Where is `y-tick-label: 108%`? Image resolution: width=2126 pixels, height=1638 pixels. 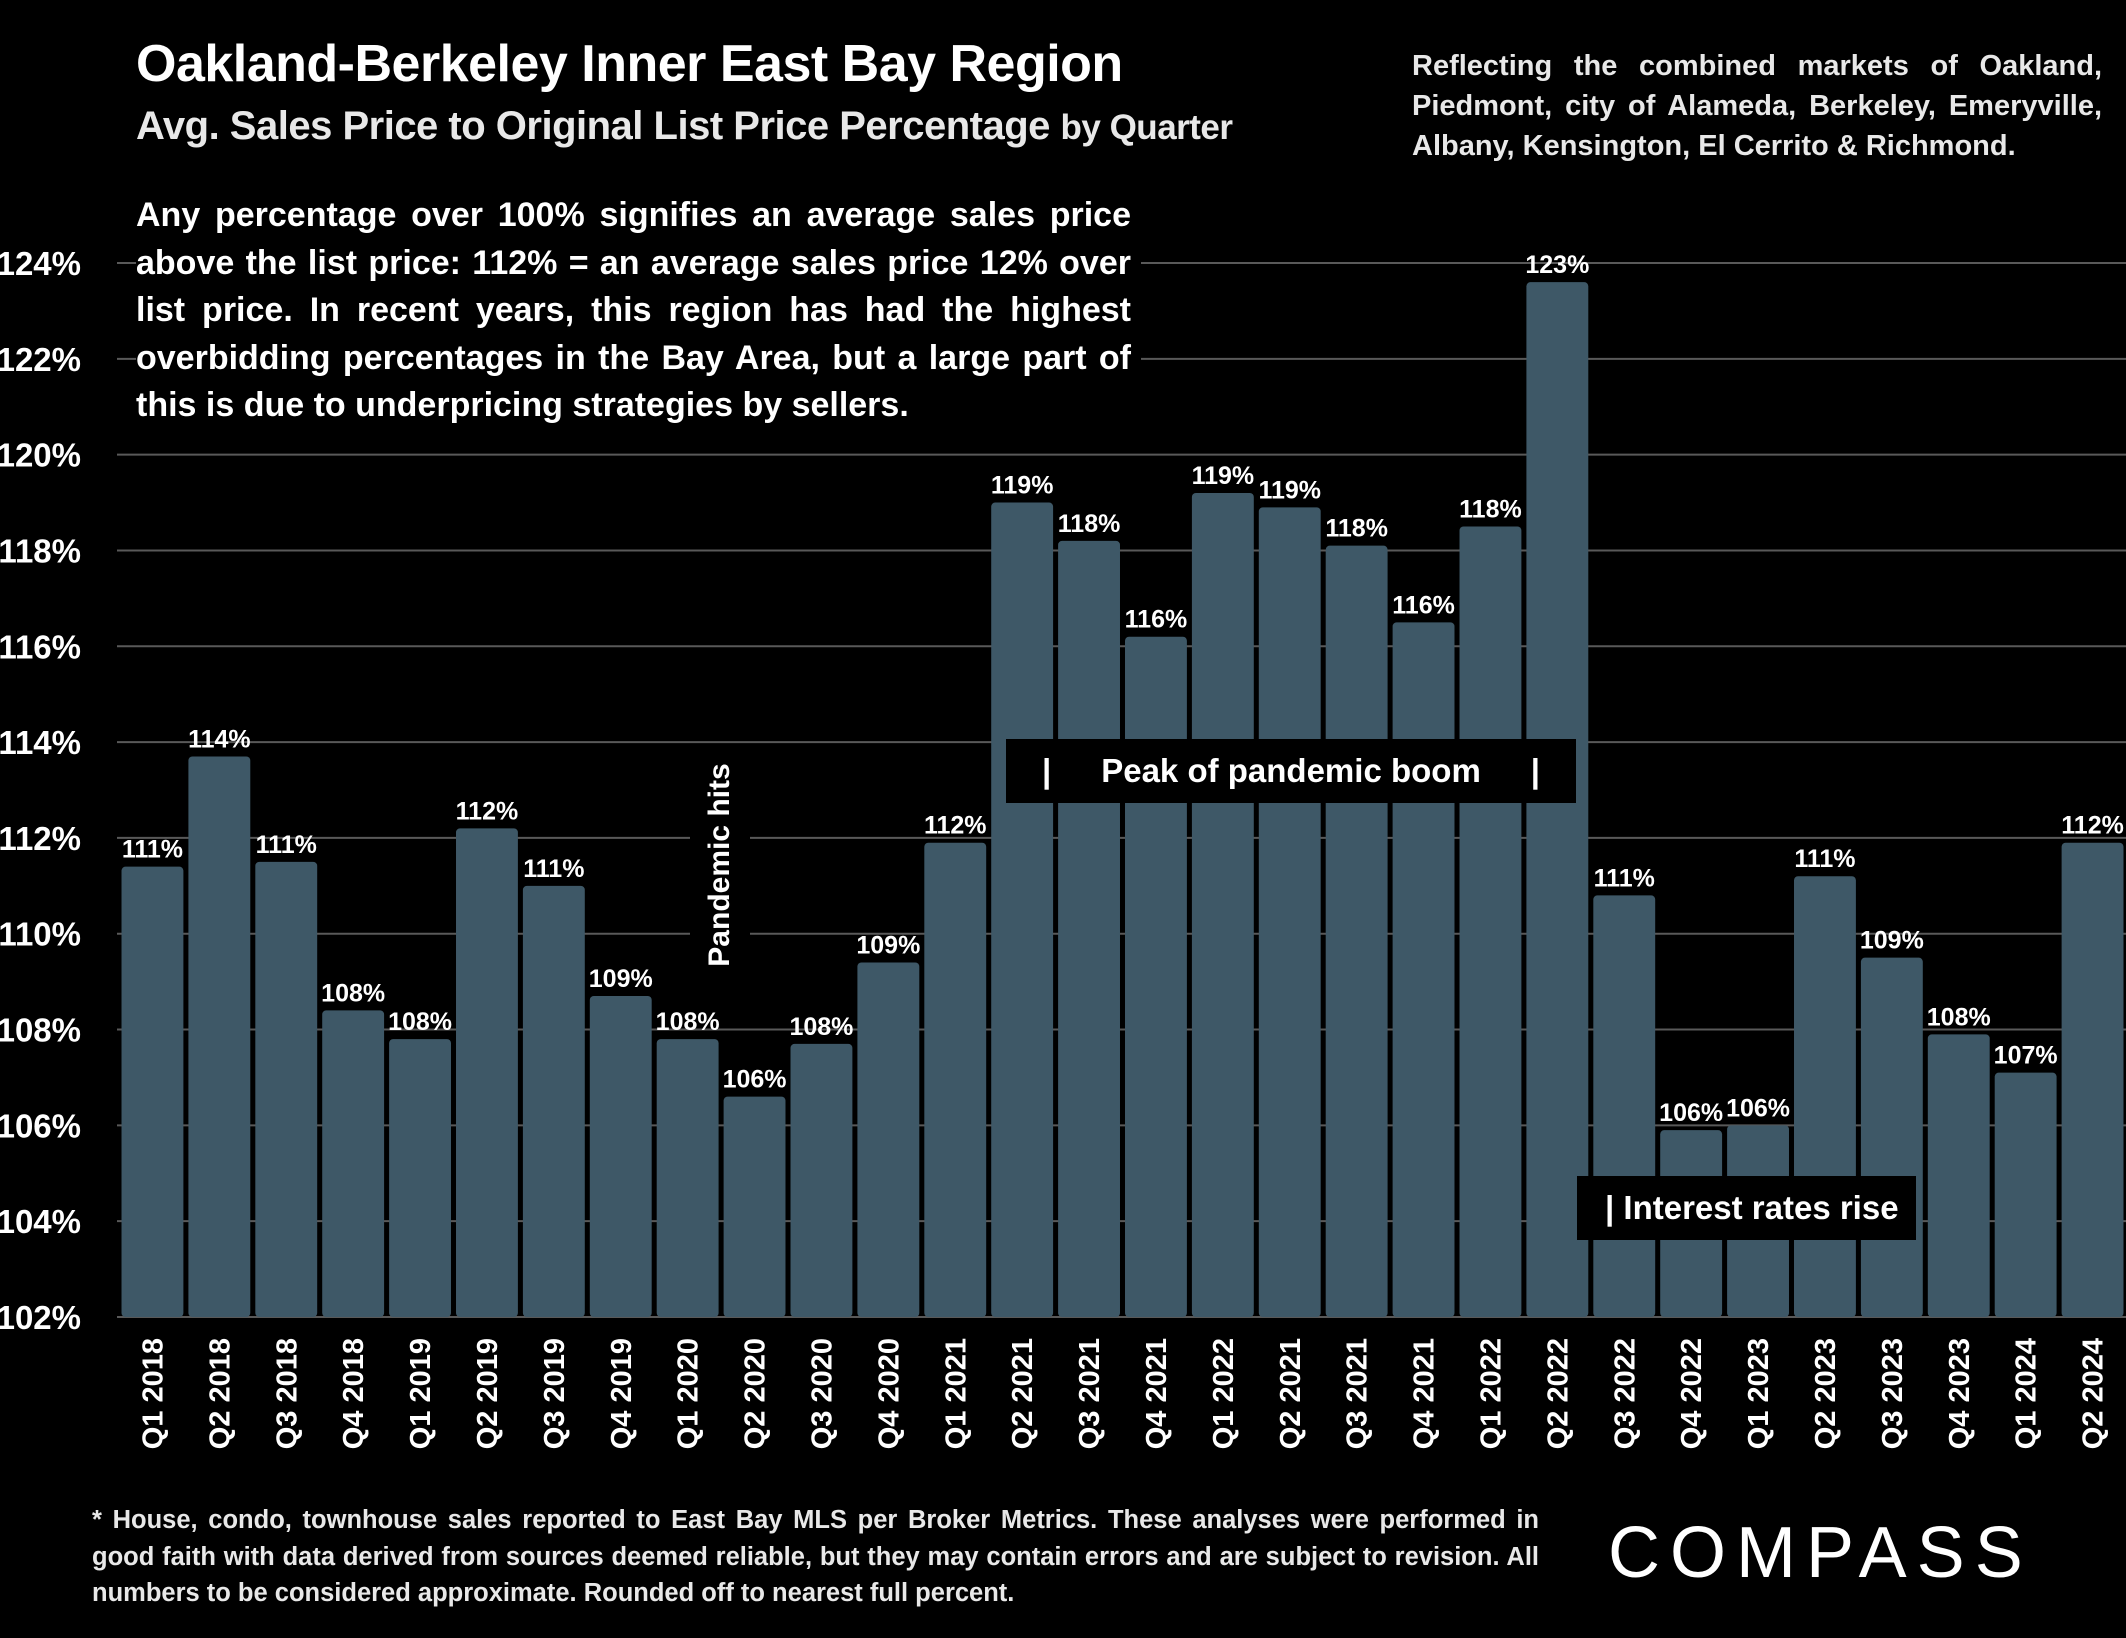 y-tick-label: 108% is located at coordinates (40, 1030).